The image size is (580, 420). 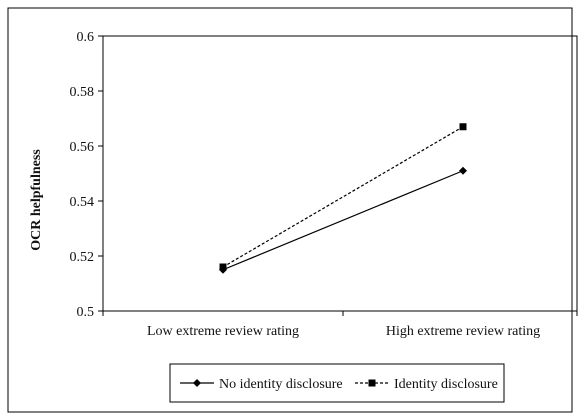 I want to click on x-tick-label: Low extreme review rating, so click(x=223, y=331).